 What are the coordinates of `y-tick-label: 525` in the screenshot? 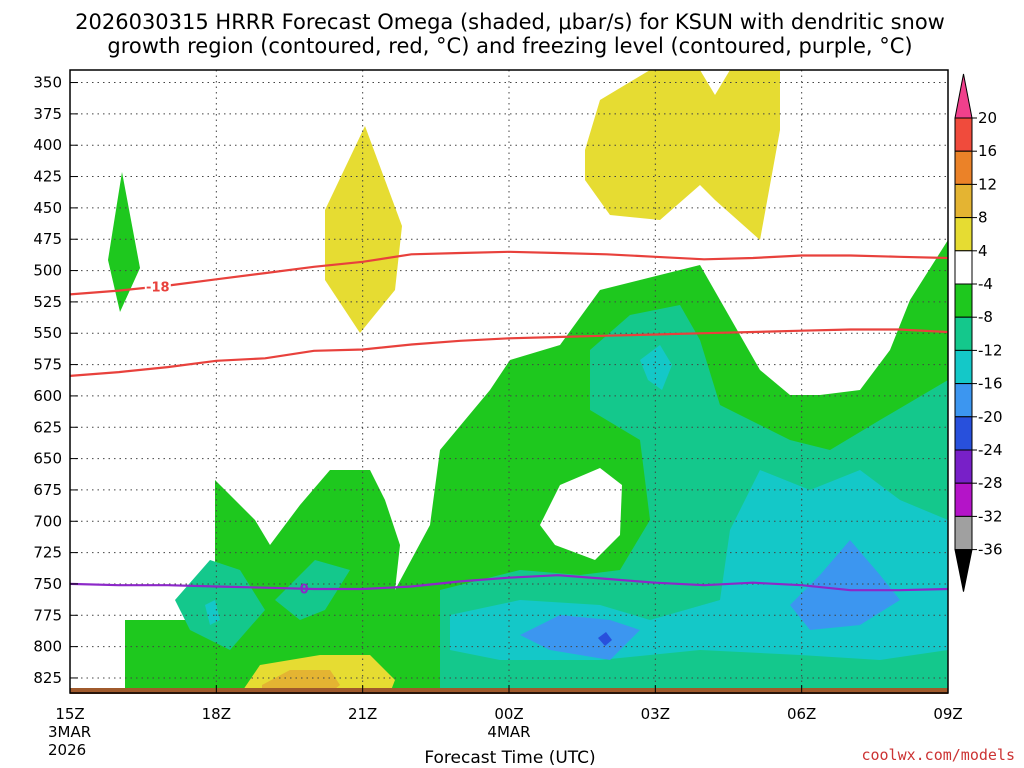 It's located at (47, 302).